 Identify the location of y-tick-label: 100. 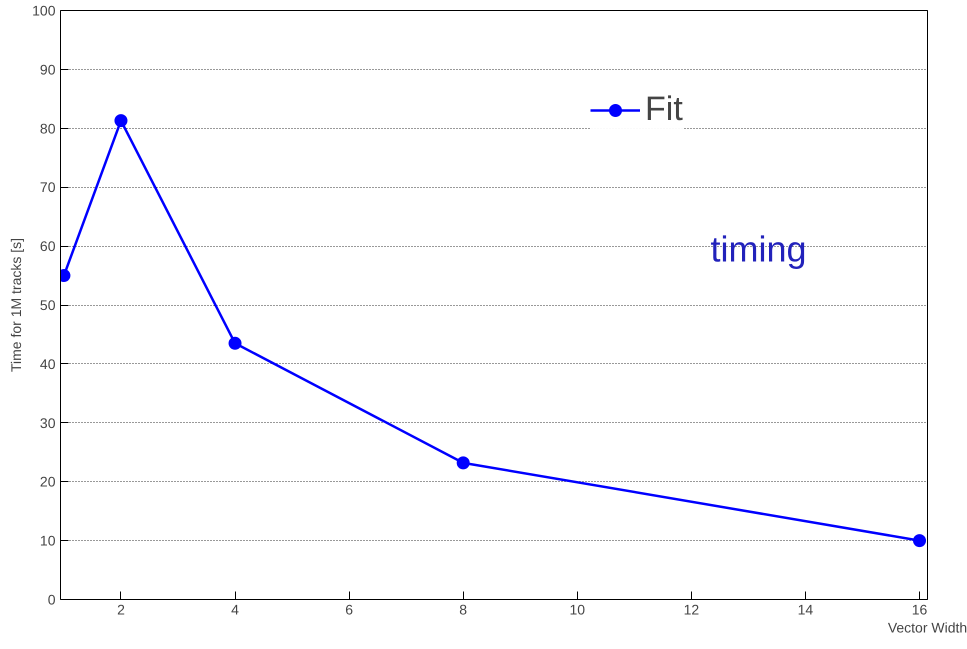
(44, 10).